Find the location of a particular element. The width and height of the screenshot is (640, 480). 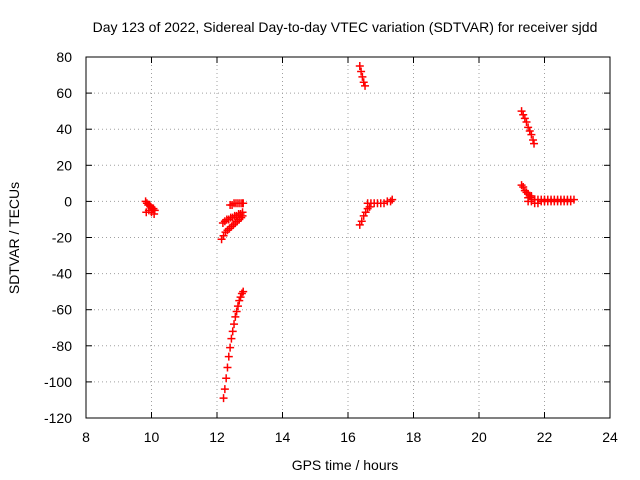

y-tick-label: 60 is located at coordinates (64, 93).